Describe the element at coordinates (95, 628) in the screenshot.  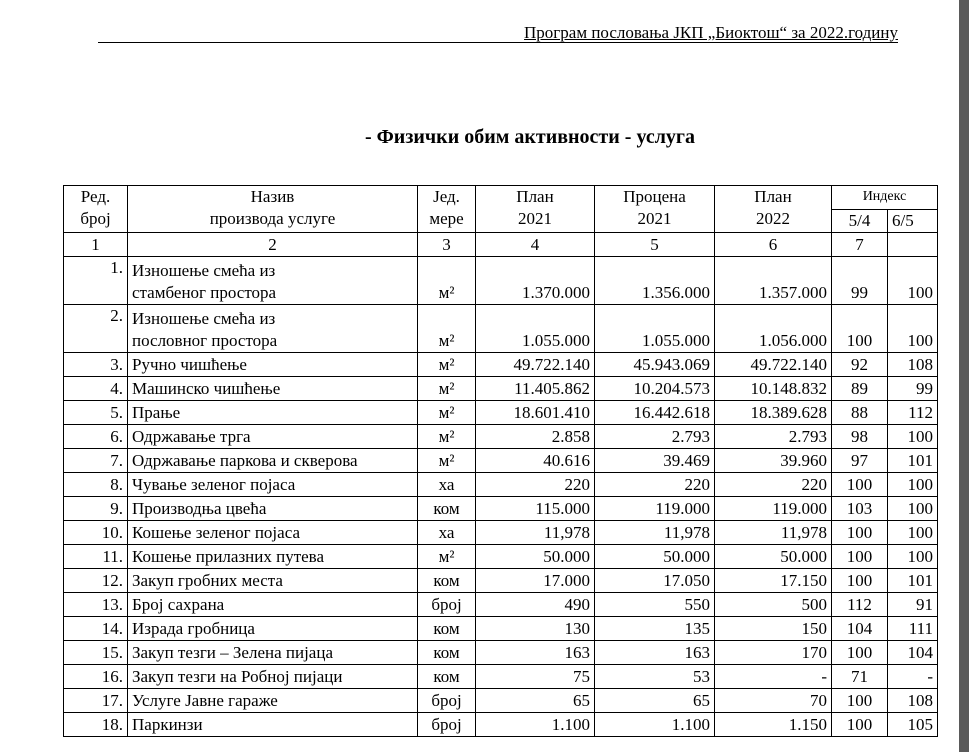
I see `row-number: 14.` at that location.